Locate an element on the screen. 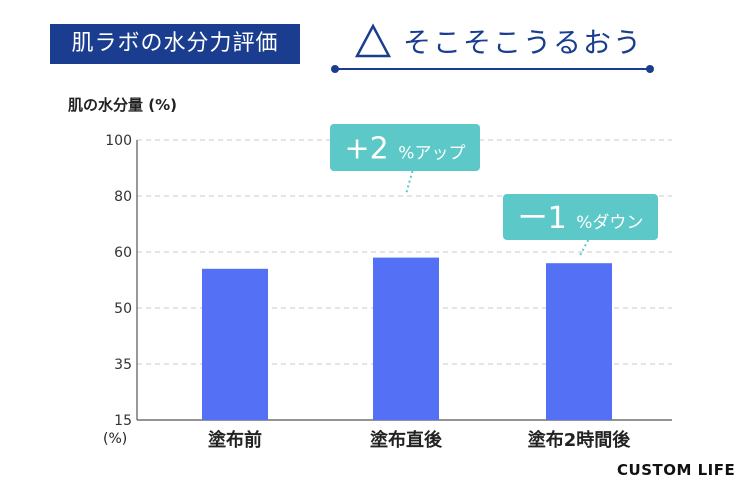 The width and height of the screenshot is (750, 500). chart-category-badge: 肌ラボの水分力評価 is located at coordinates (175, 44).